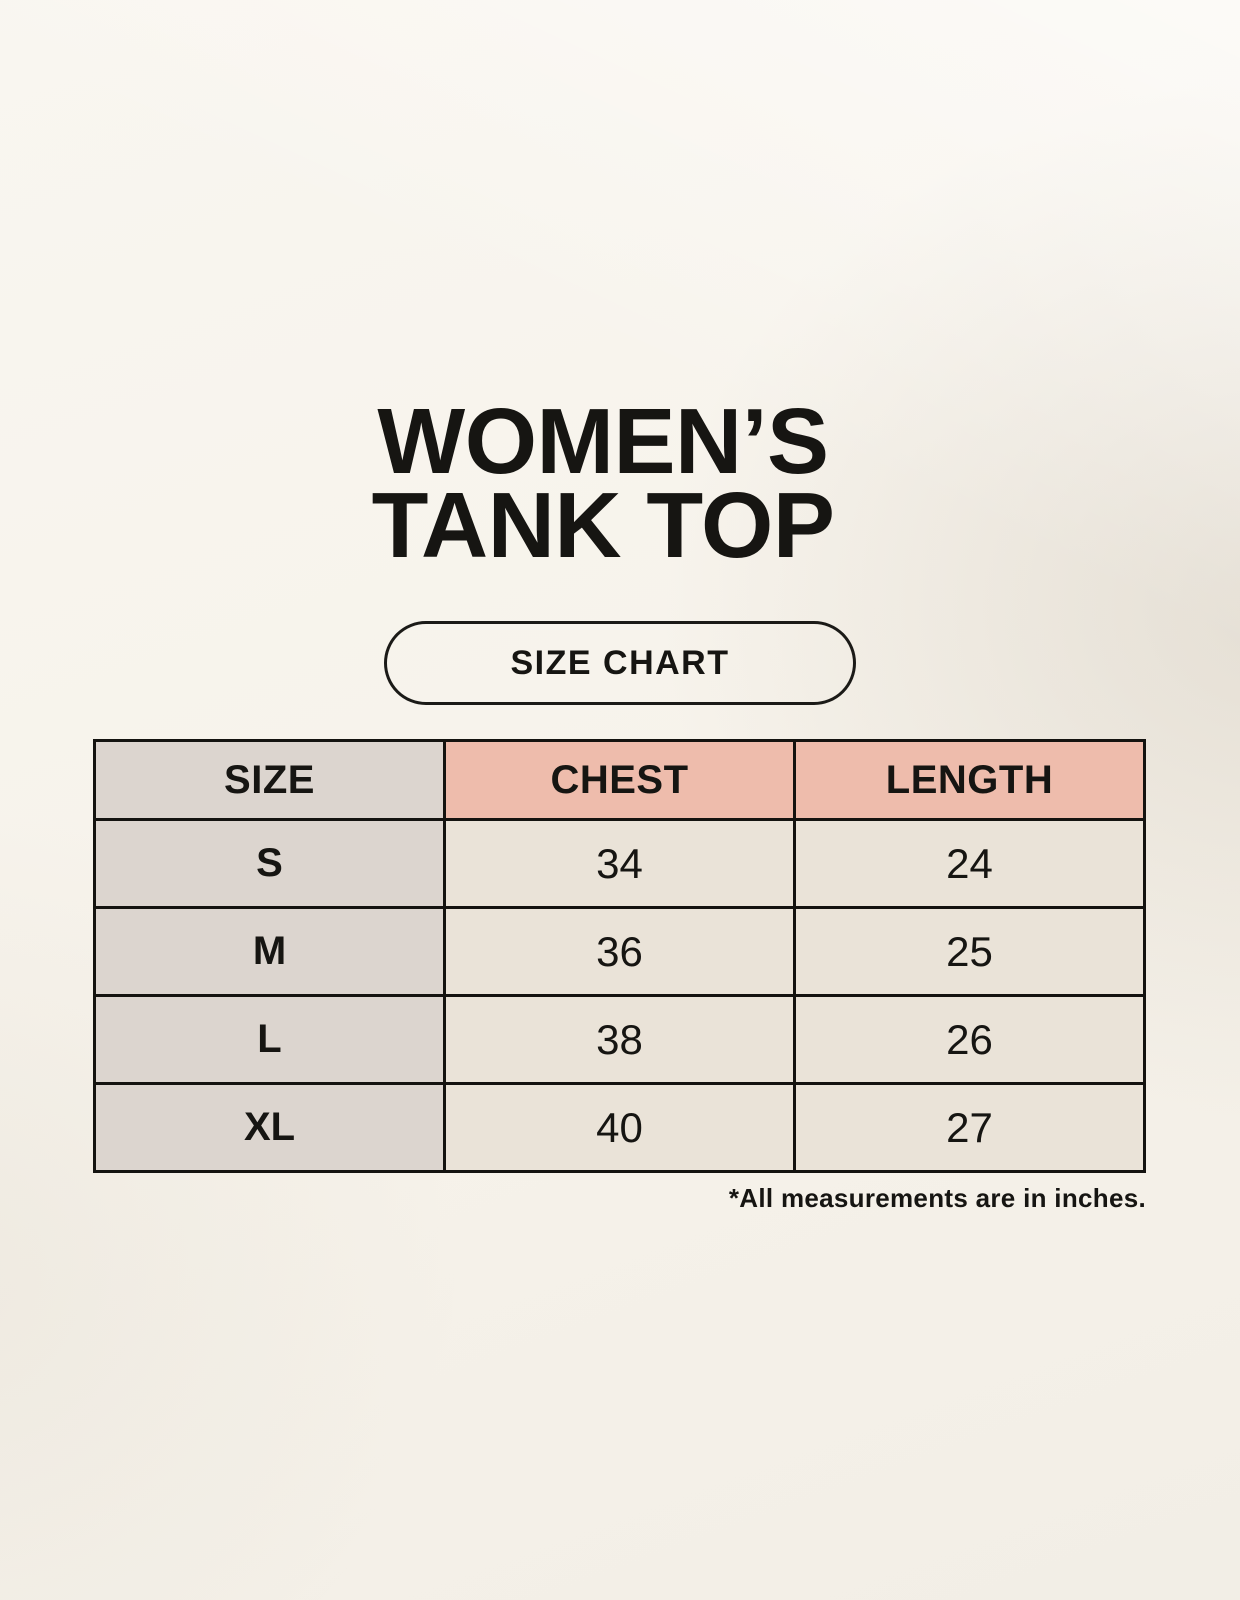 The width and height of the screenshot is (1240, 1600). What do you see at coordinates (269, 1039) in the screenshot?
I see `size-cell: L` at bounding box center [269, 1039].